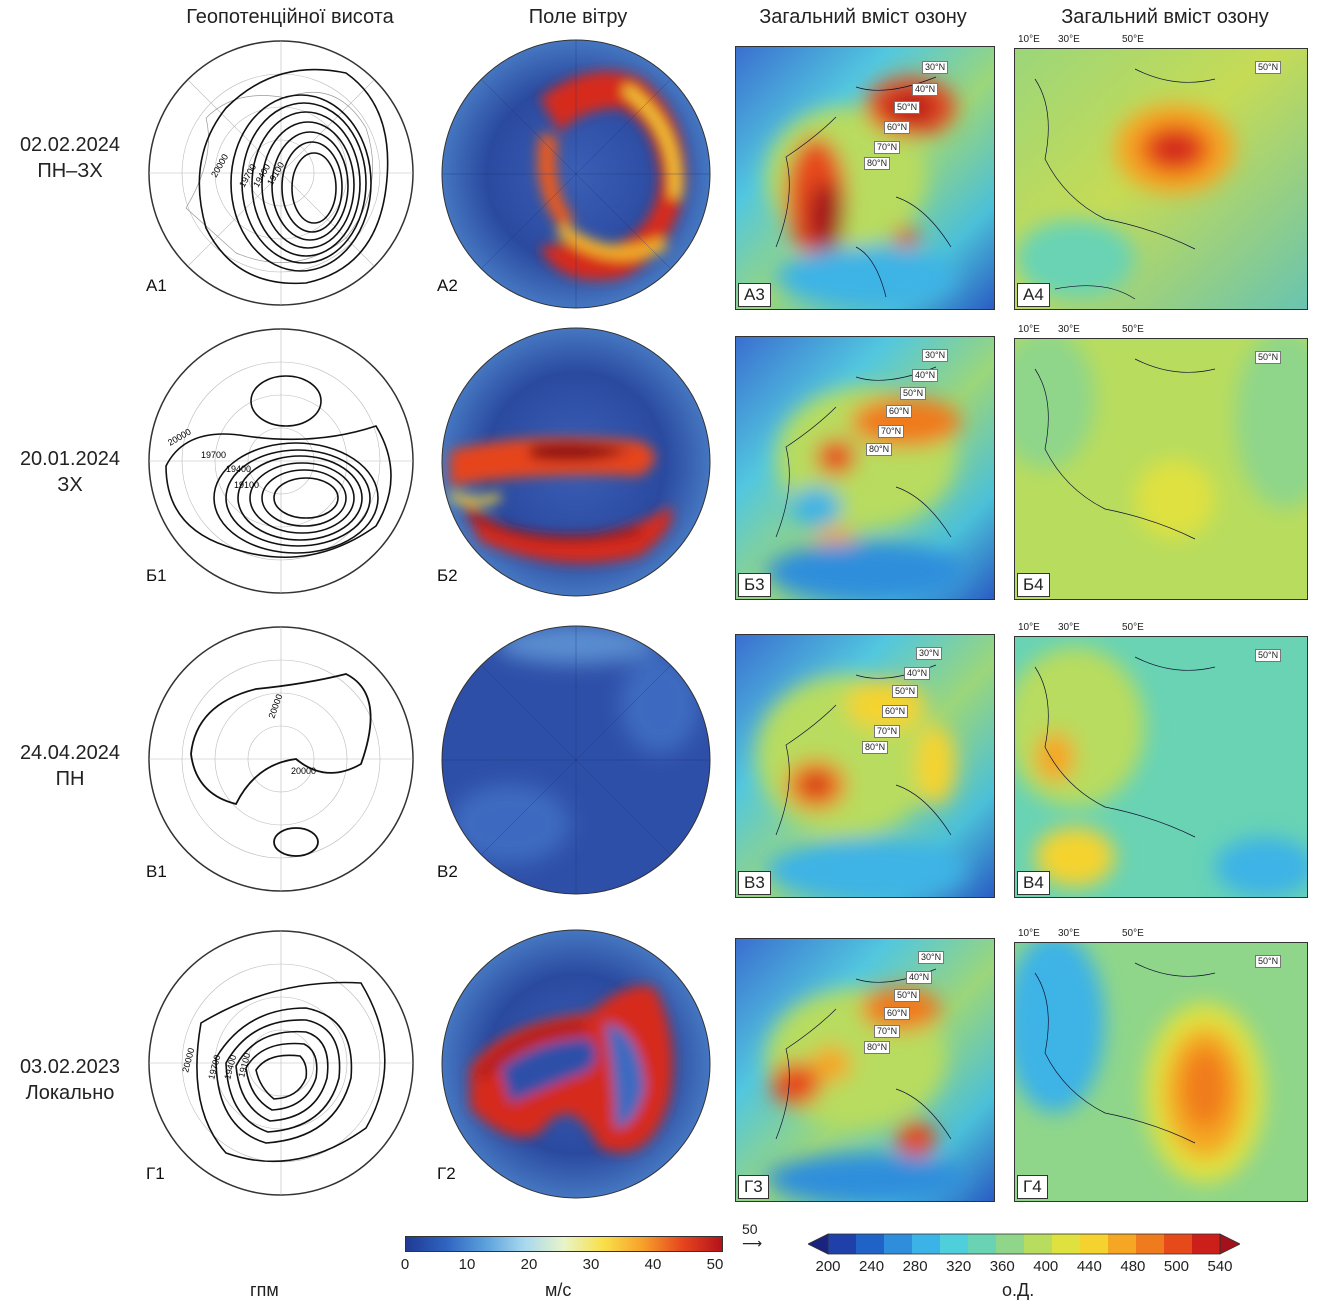 The width and height of the screenshot is (1330, 1306). What do you see at coordinates (653, 1264) in the screenshot?
I see `wind-tick-label: 40` at bounding box center [653, 1264].